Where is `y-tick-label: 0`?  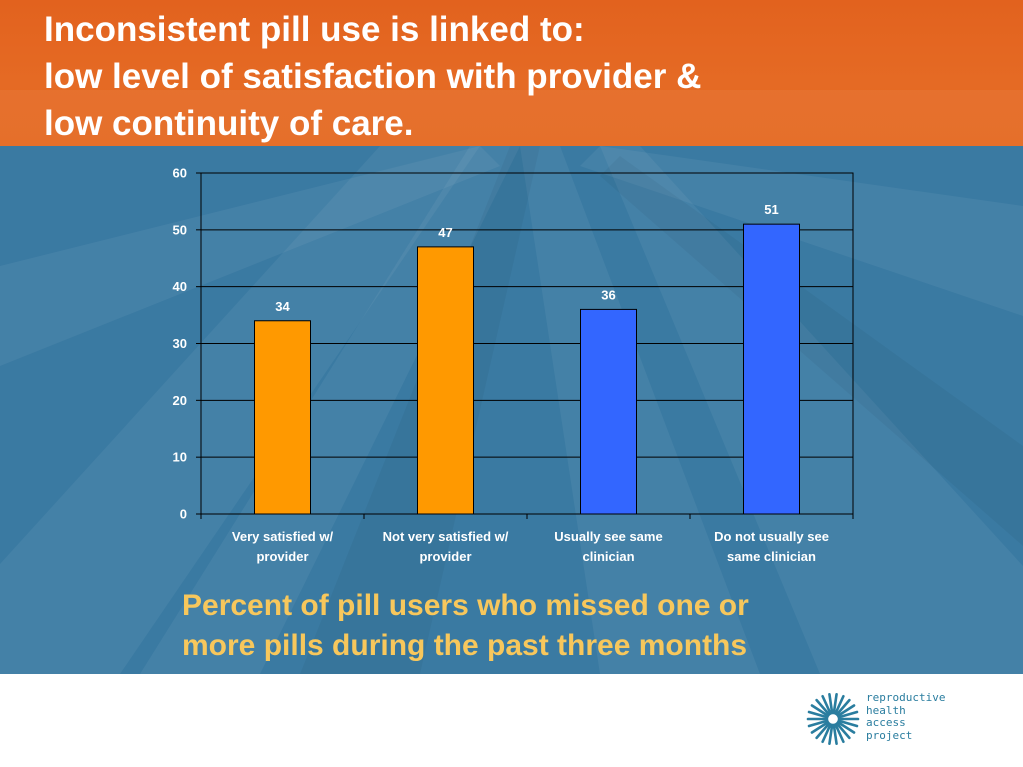
y-tick-label: 0 is located at coordinates (183, 514).